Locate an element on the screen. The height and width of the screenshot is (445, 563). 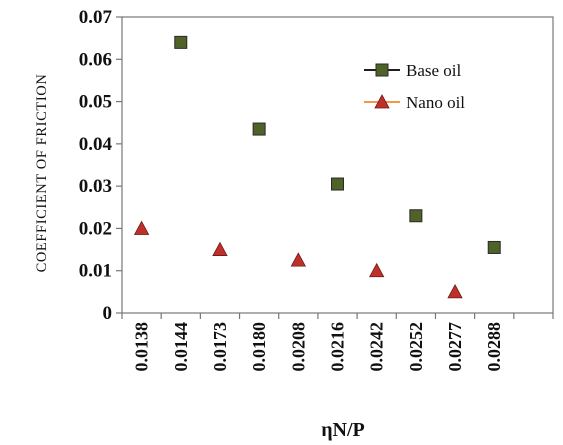
base-oil-legend-marker is located at coordinates (382, 70).